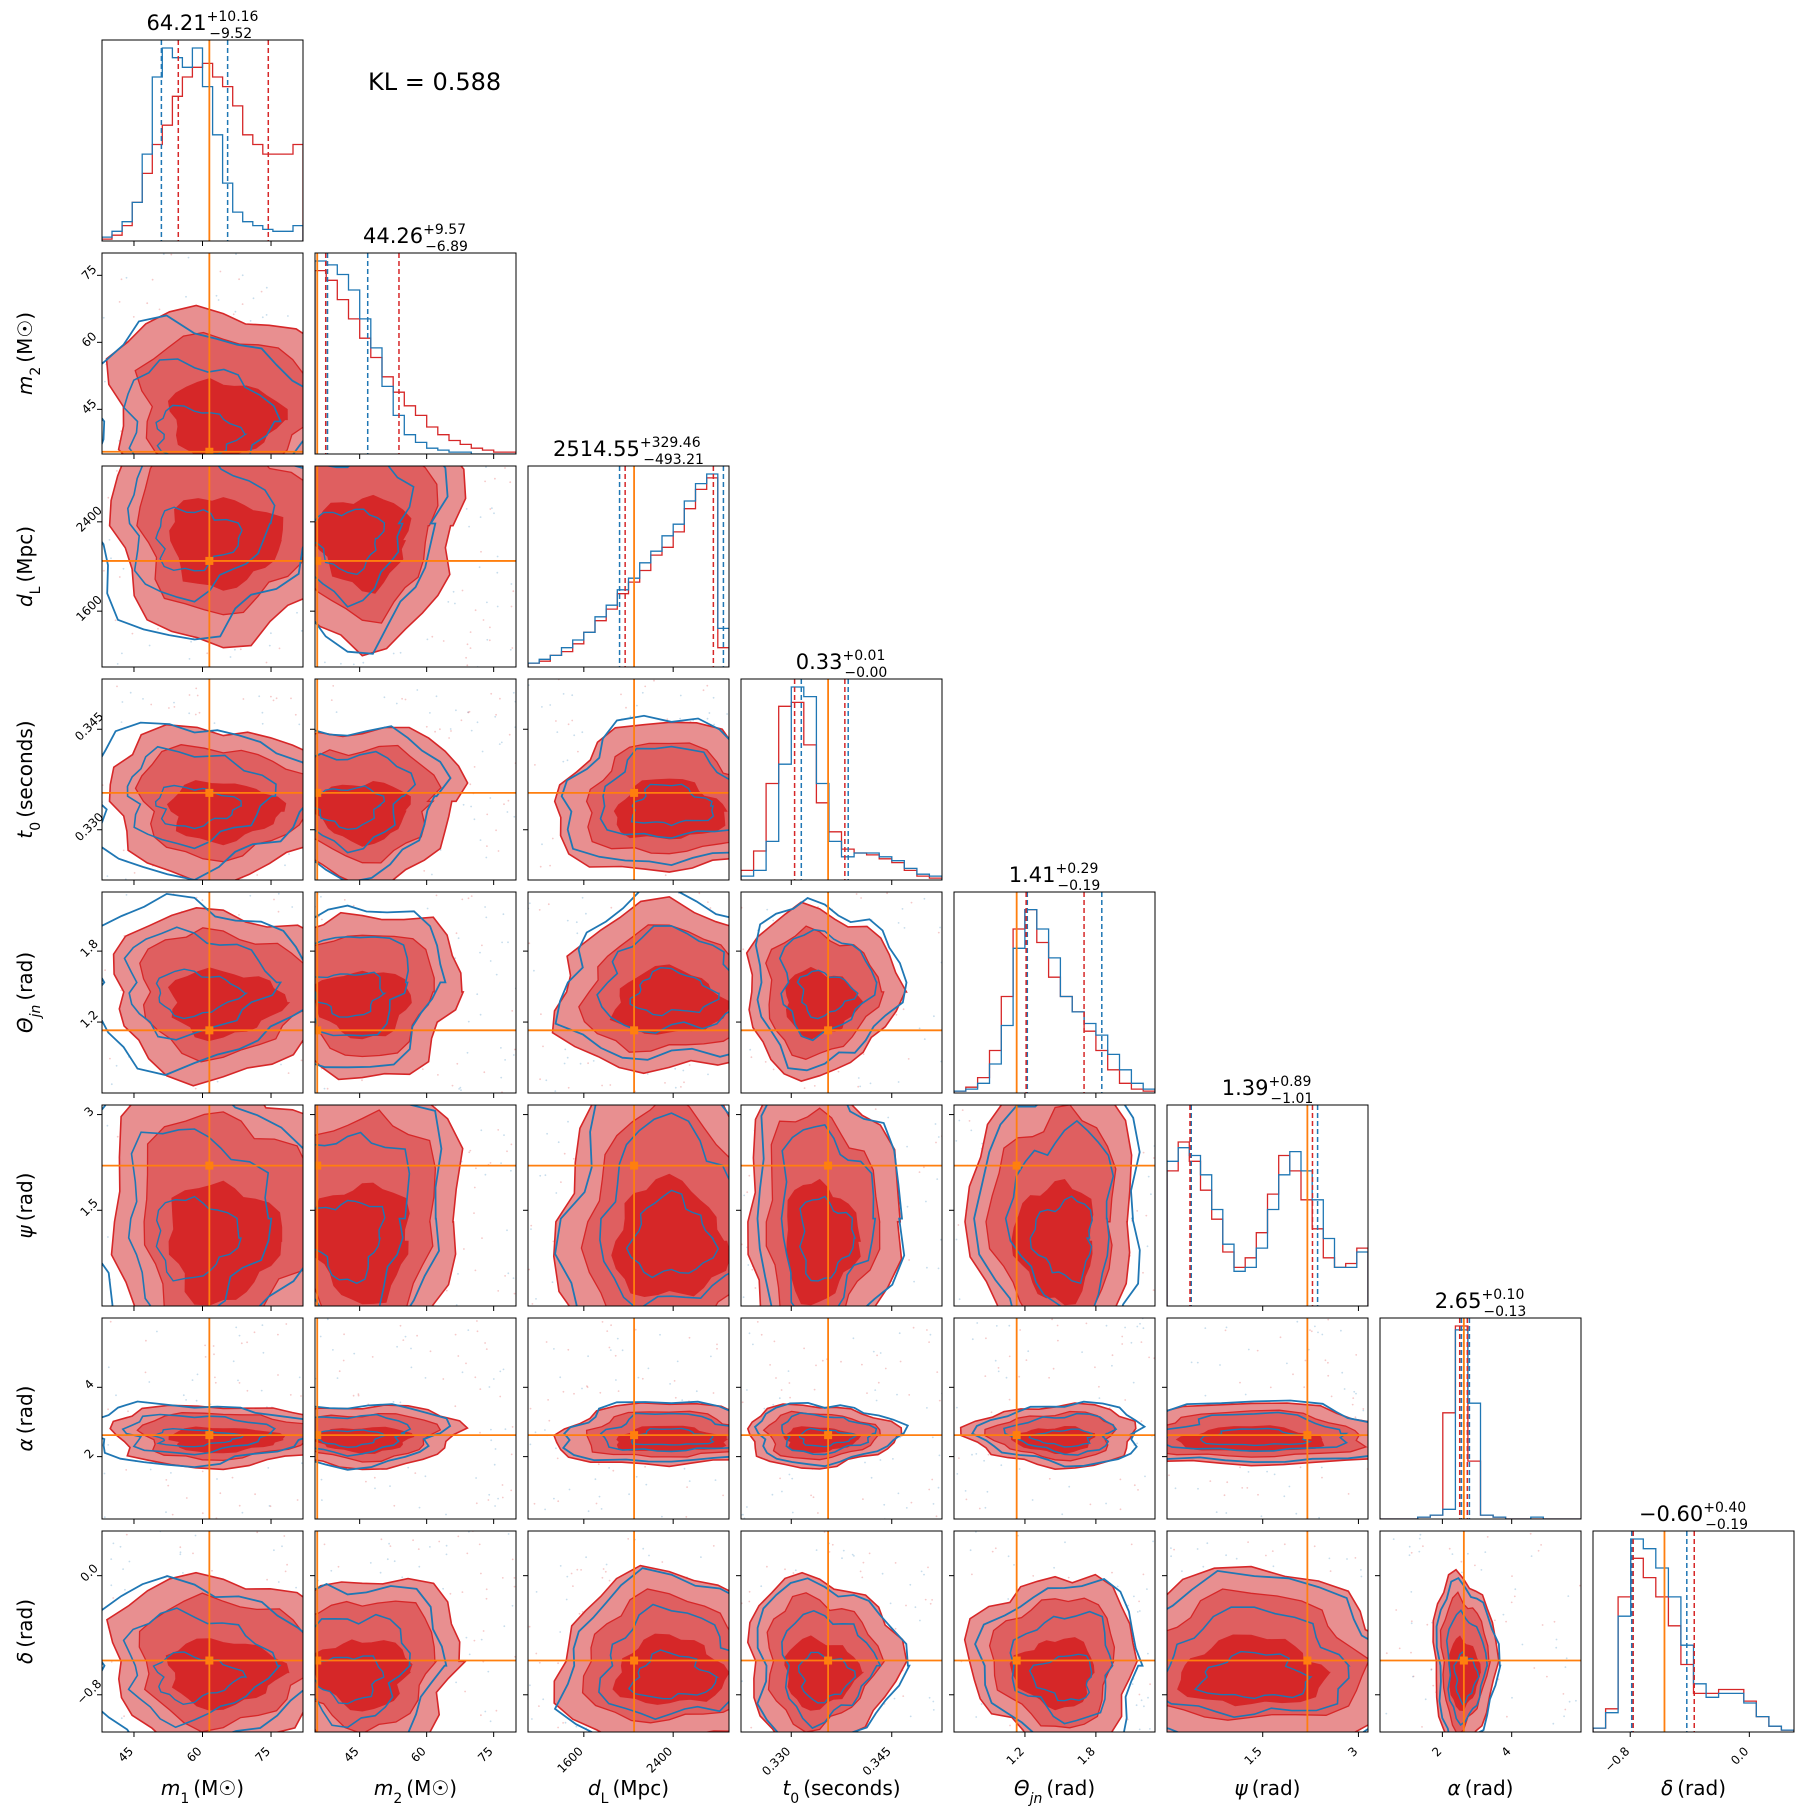 The width and height of the screenshot is (1809, 1813). Describe the element at coordinates (189, 1647) in the screenshot. I see `panel-7-0: 45 60 75 −0.8 0.0` at that location.